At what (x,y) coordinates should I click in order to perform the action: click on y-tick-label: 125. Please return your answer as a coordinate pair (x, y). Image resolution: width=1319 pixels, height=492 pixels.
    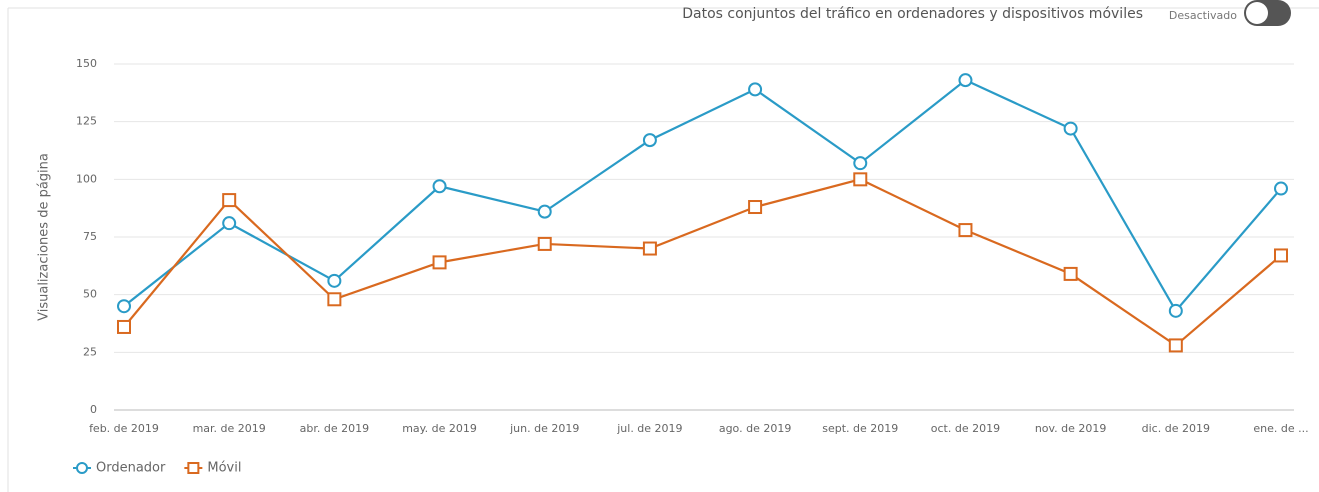
    Looking at the image, I should click on (86, 121).